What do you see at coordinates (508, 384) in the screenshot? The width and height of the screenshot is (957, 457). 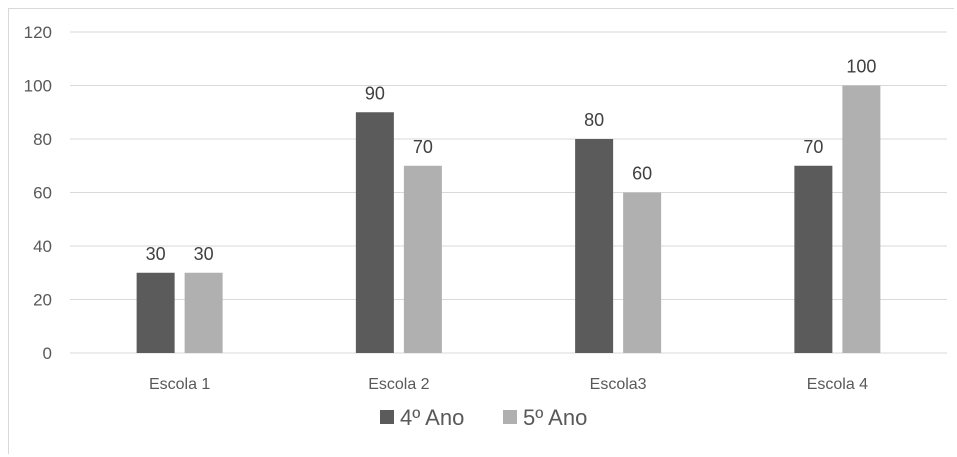 I see `x-axis-categories: Escola 1 Escola 2 Escola3 Escola 4` at bounding box center [508, 384].